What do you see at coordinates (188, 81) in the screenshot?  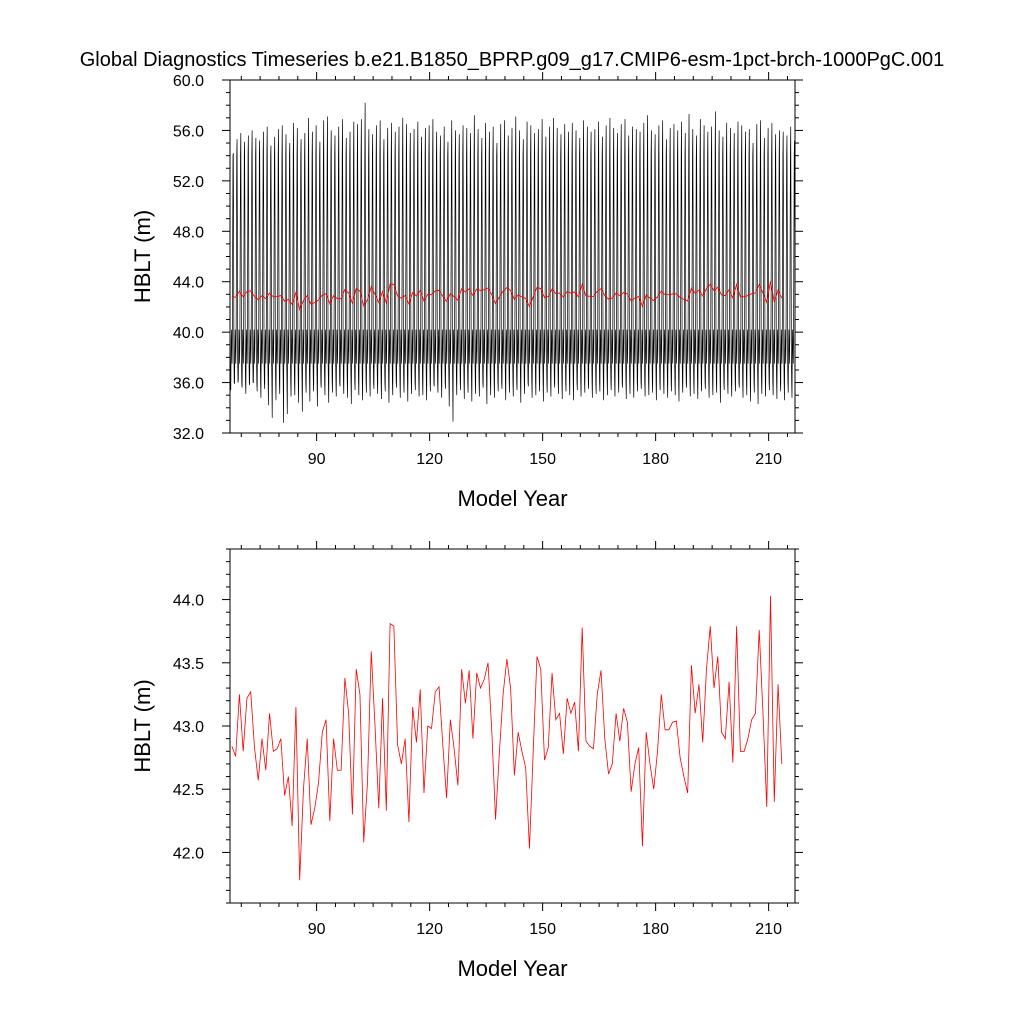 I see `top-y-tick-label: 60.0` at bounding box center [188, 81].